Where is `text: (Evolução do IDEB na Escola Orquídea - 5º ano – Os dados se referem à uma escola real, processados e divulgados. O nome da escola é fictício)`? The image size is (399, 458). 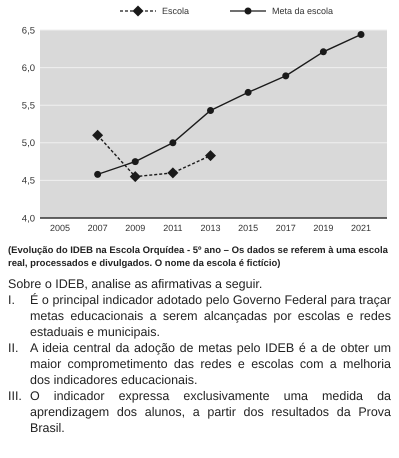
text: (Evolução do IDEB na Escola Orquídea - 5º ano – Os dados se referem à uma escola real, processados e divulgados. O nome da escola é fictício) is located at coordinates (198, 257).